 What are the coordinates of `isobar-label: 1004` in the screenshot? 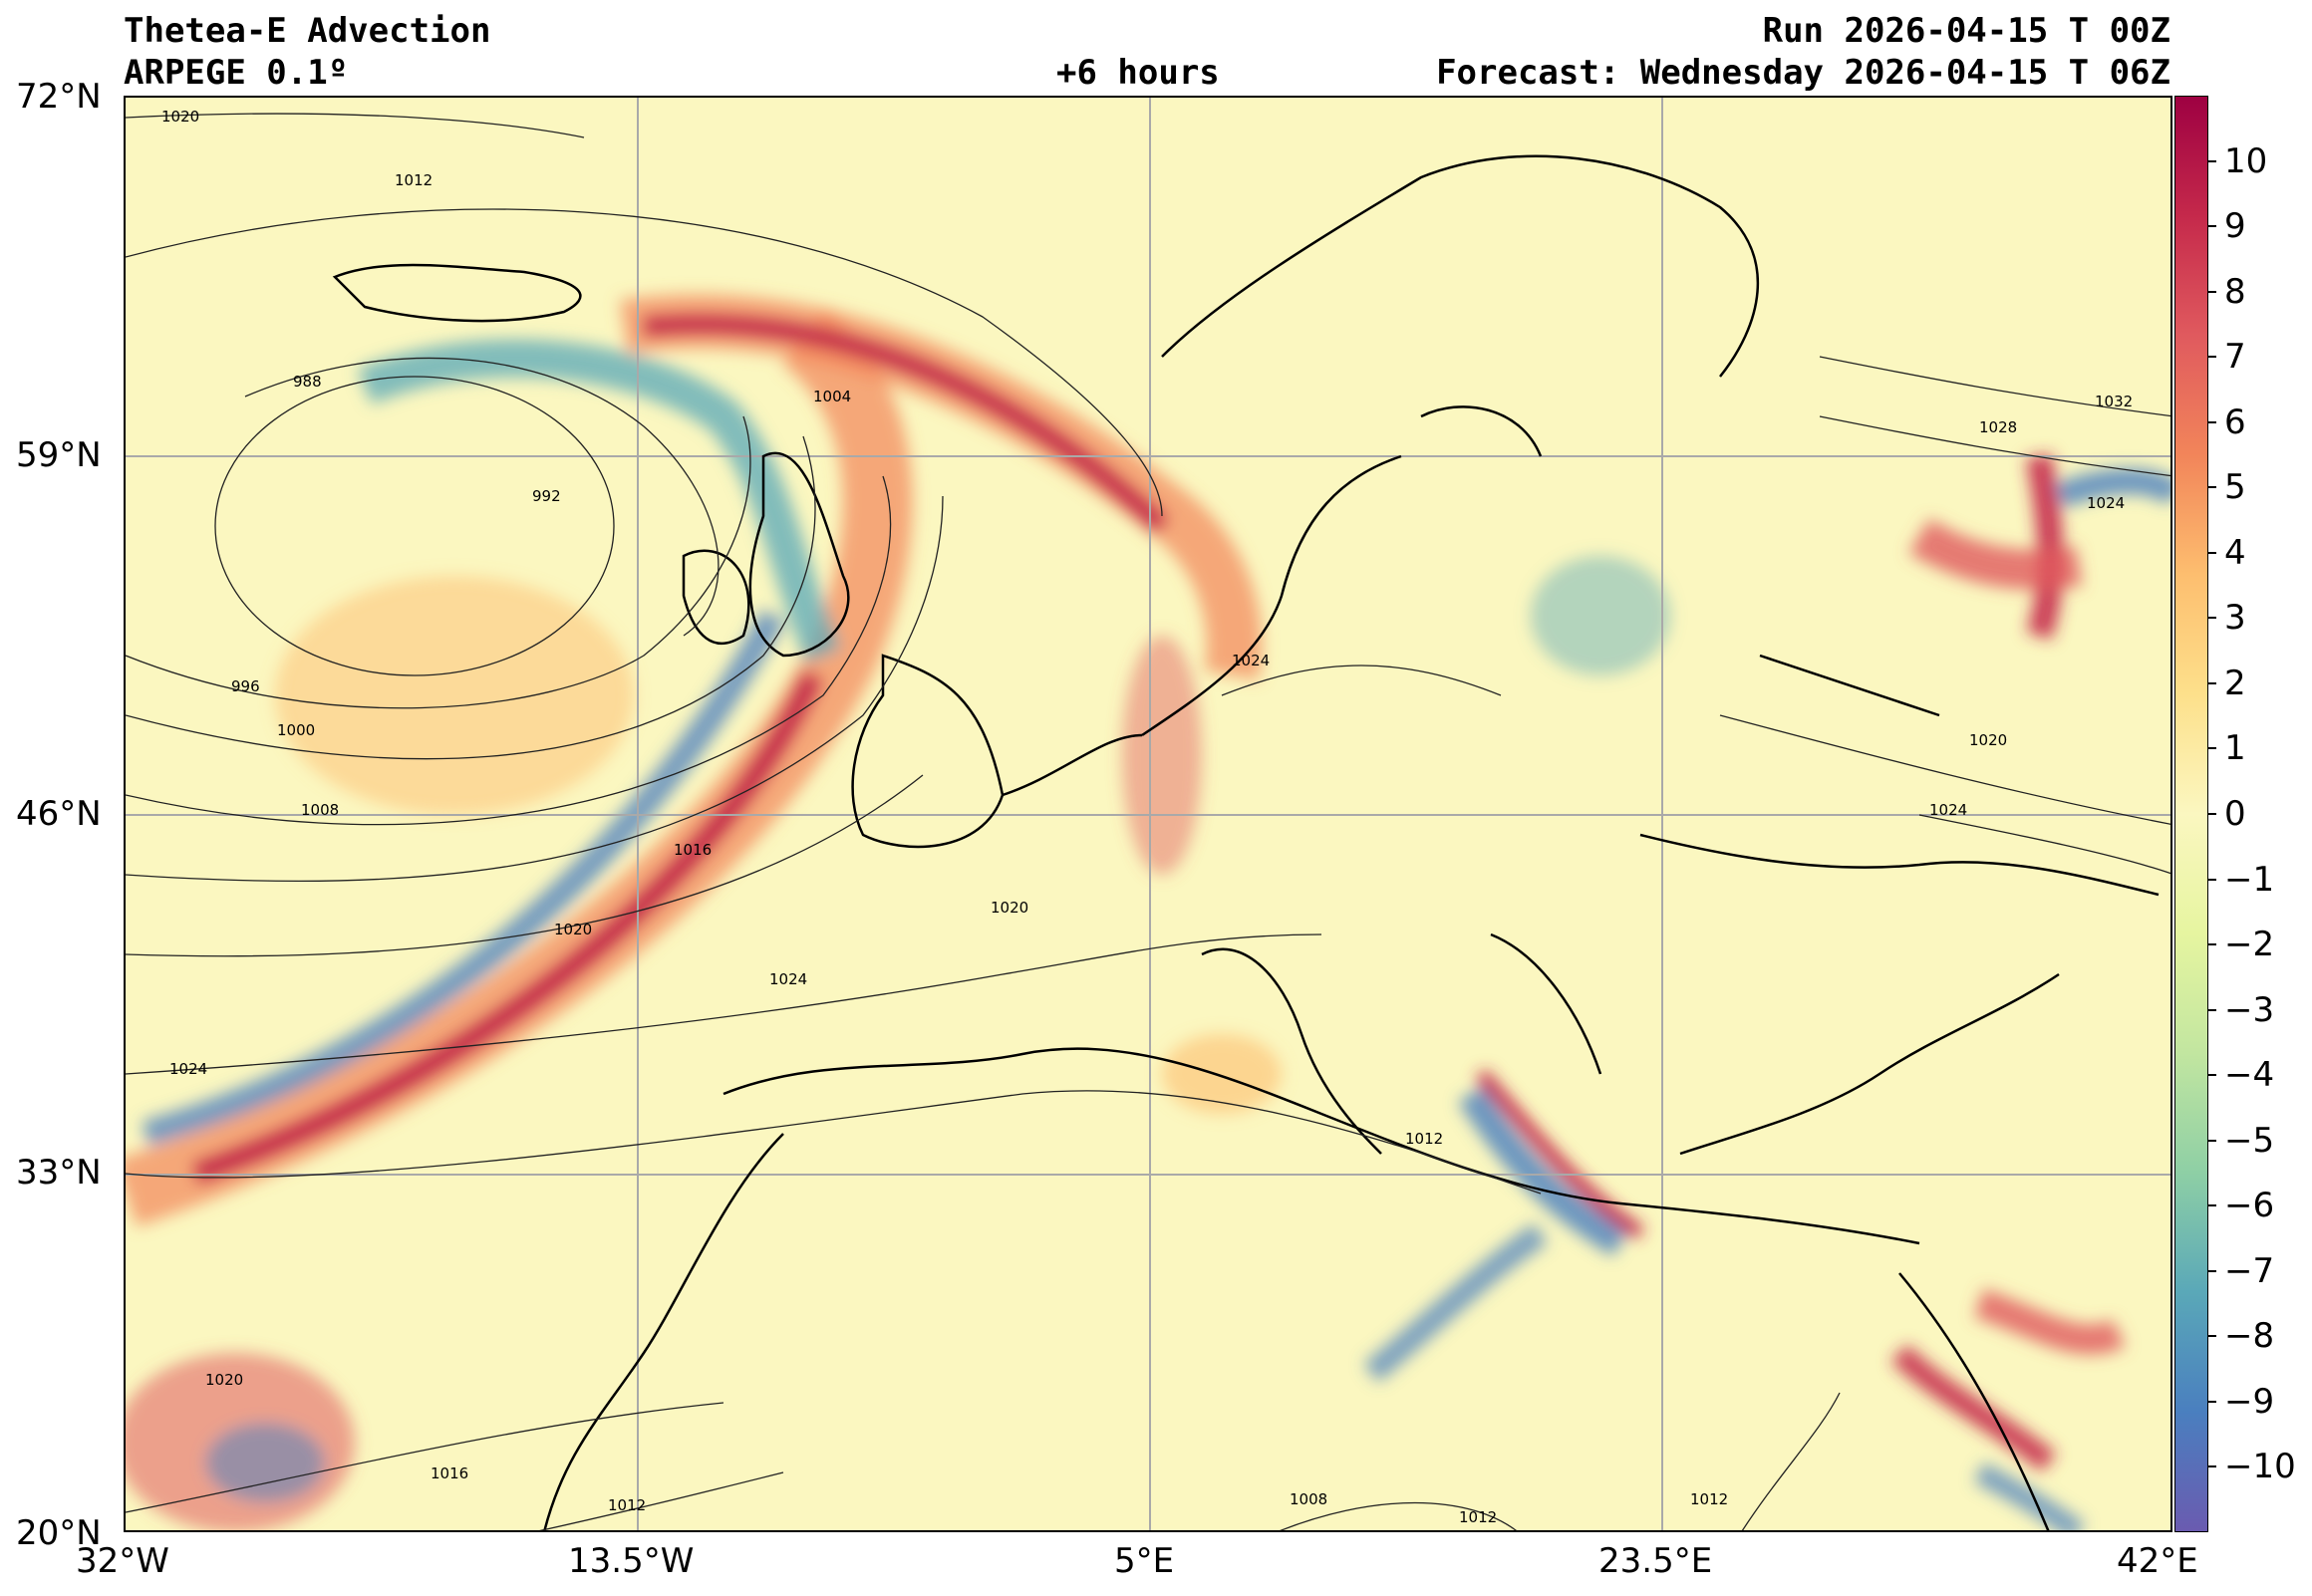 It's located at (832, 396).